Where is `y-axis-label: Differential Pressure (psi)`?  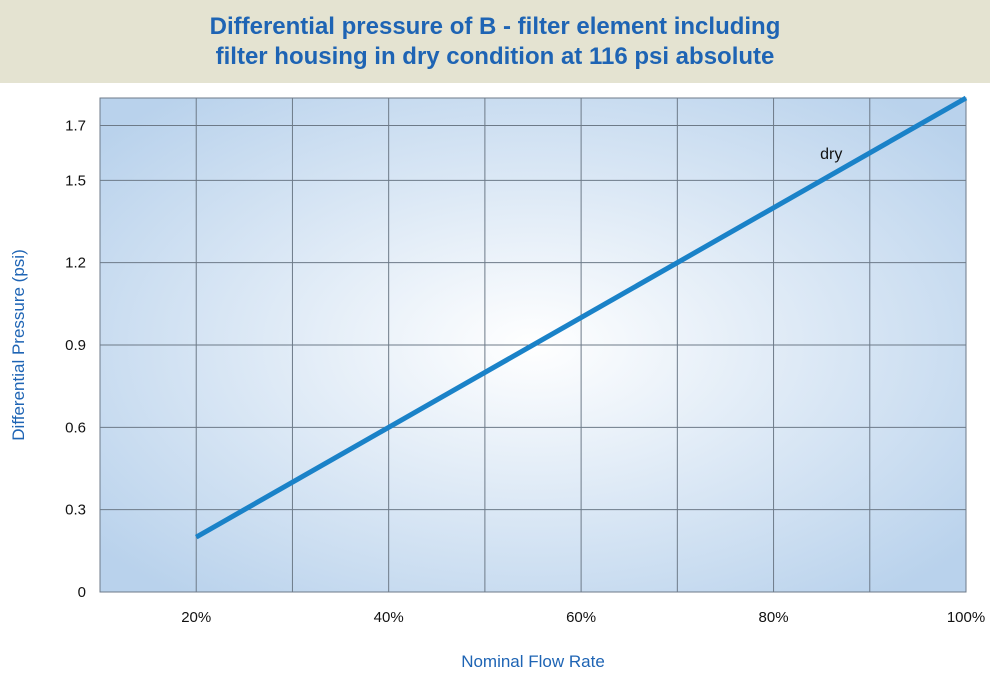
y-axis-label: Differential Pressure (psi) is located at coordinates (18, 344).